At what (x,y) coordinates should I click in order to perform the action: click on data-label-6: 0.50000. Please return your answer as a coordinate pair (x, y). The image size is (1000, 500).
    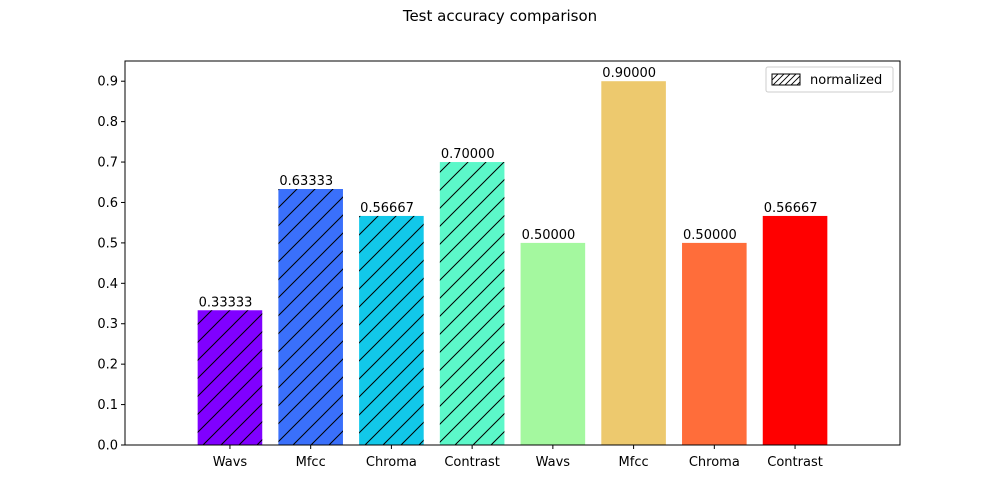
    Looking at the image, I should click on (710, 235).